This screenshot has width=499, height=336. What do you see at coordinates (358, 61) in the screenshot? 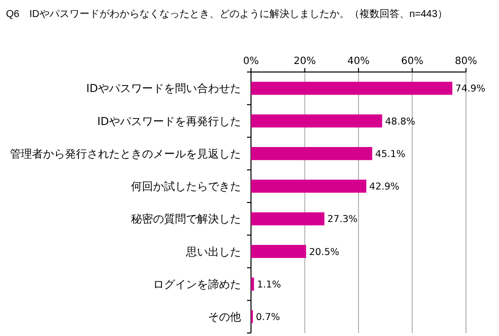
I see `x-tick-label: 40%` at bounding box center [358, 61].